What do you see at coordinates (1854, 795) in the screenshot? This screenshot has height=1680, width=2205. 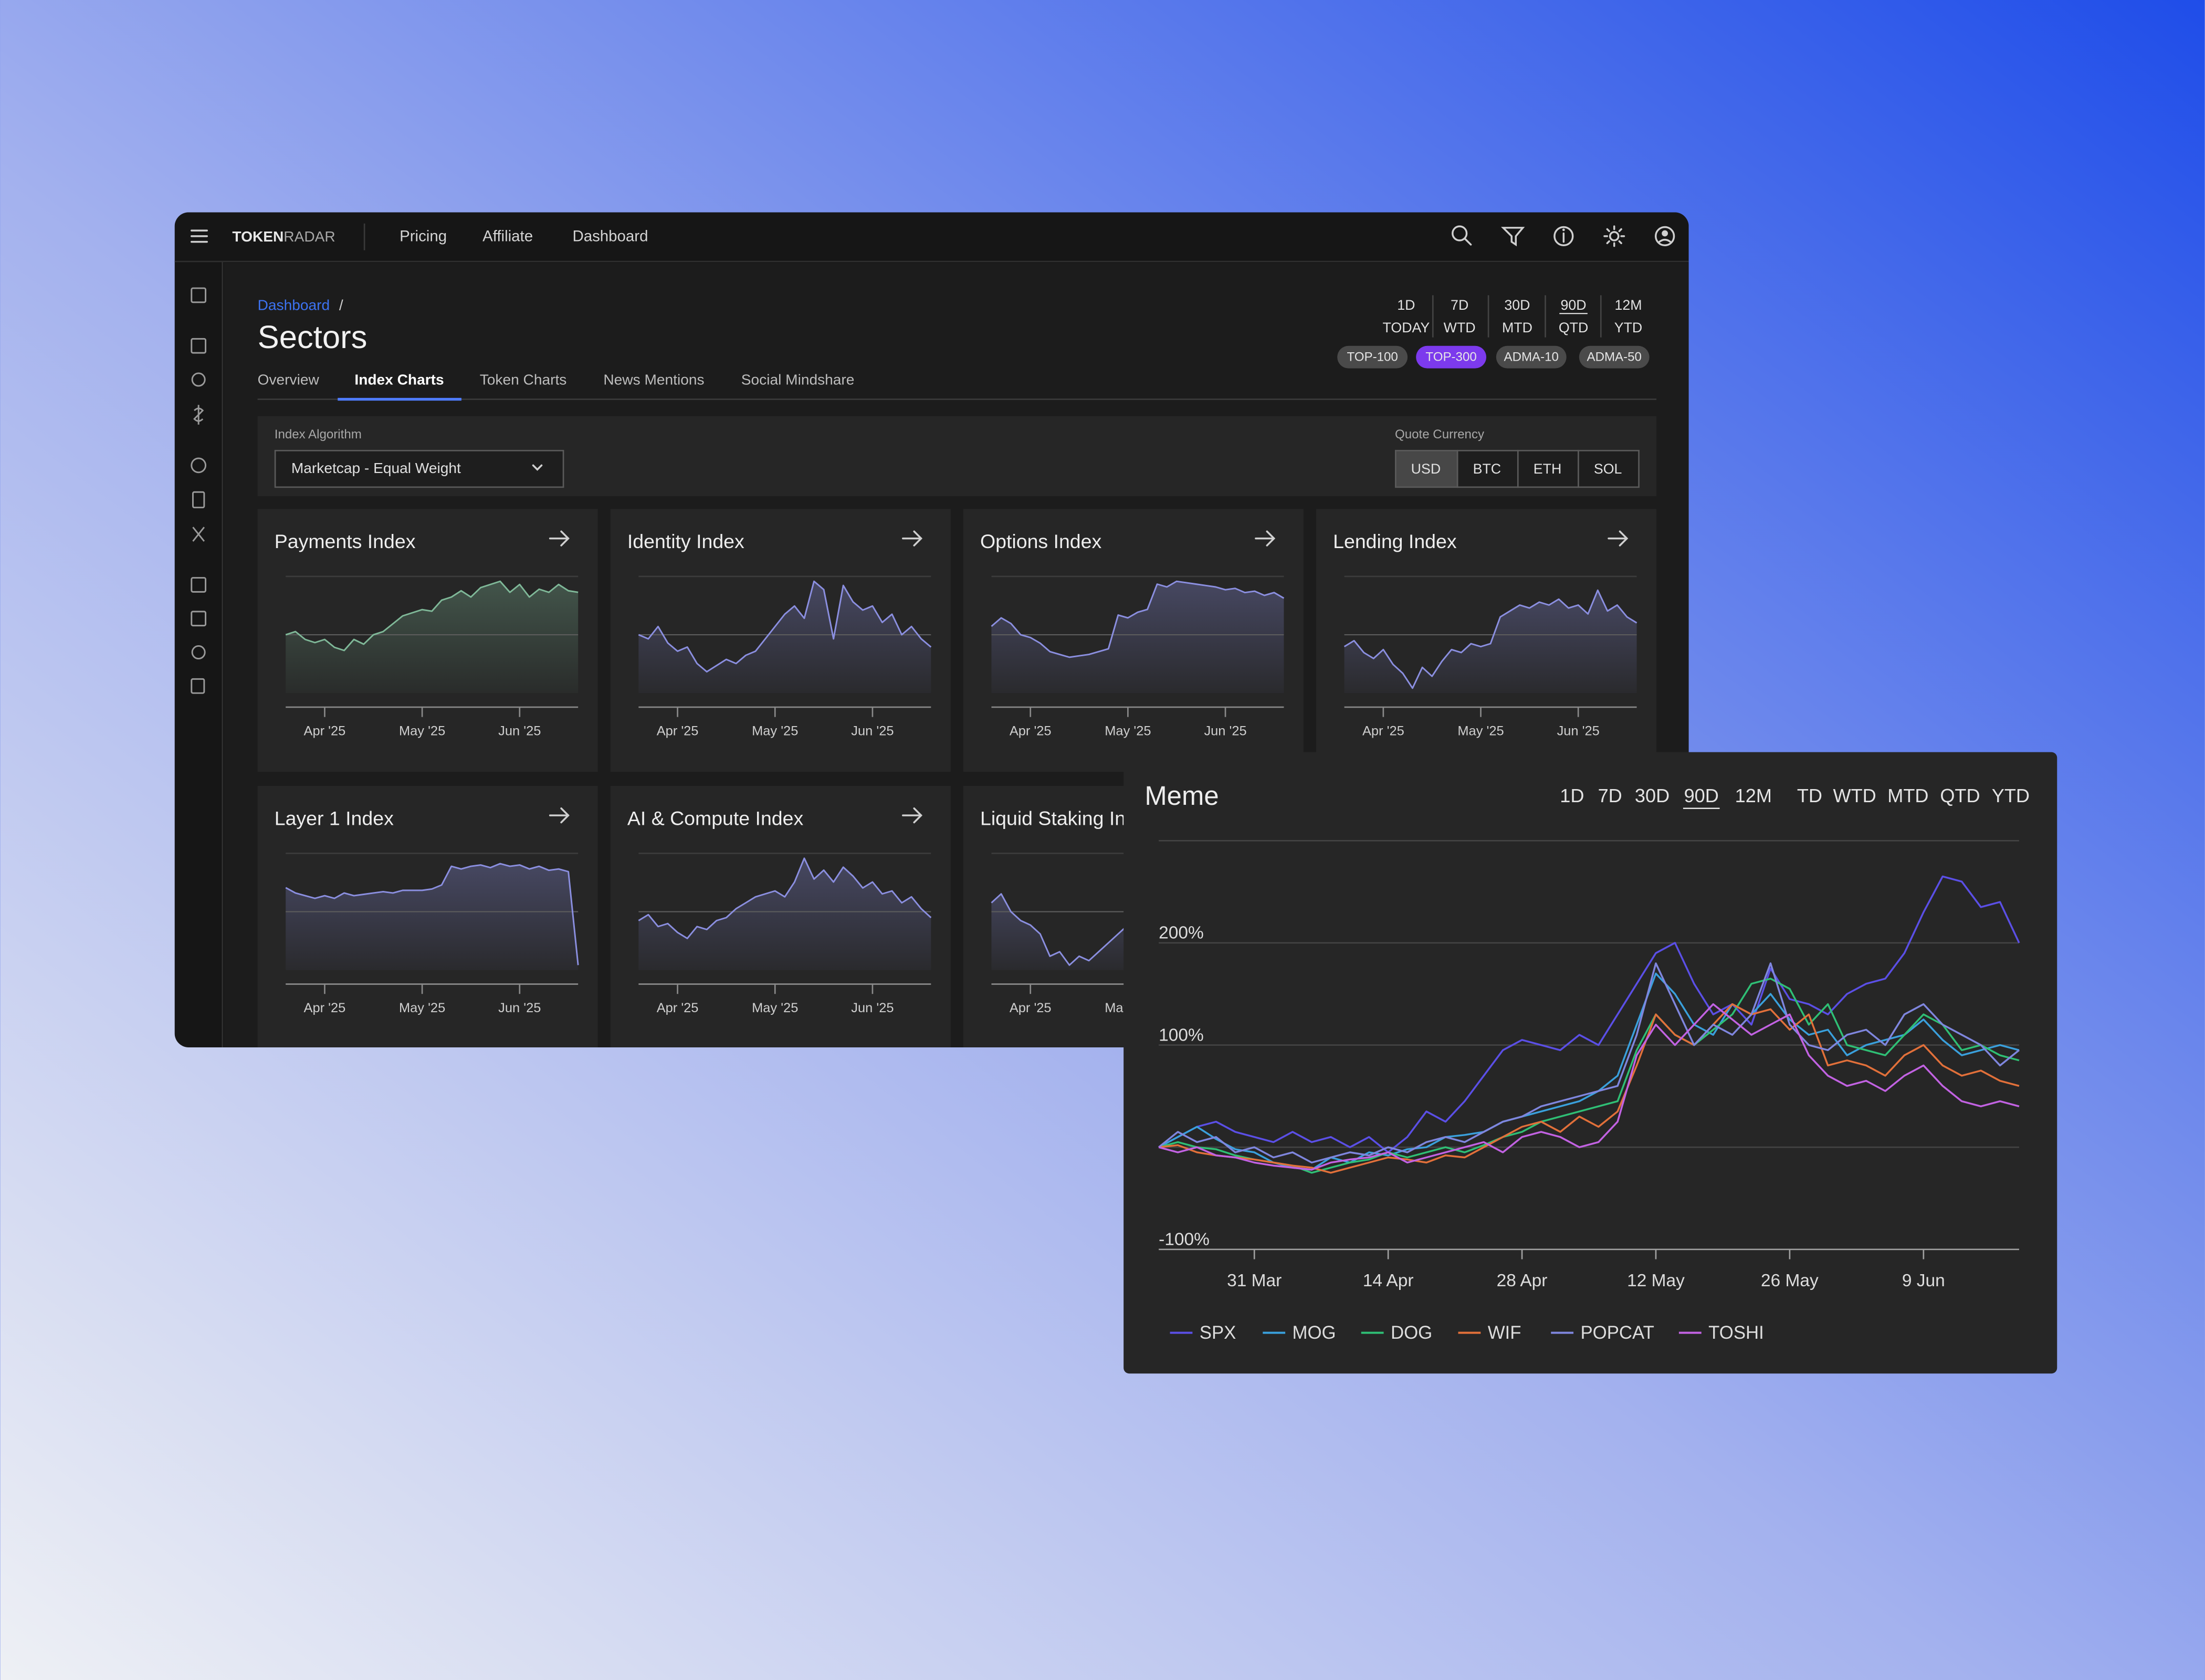 I see `period-option: WTD` at bounding box center [1854, 795].